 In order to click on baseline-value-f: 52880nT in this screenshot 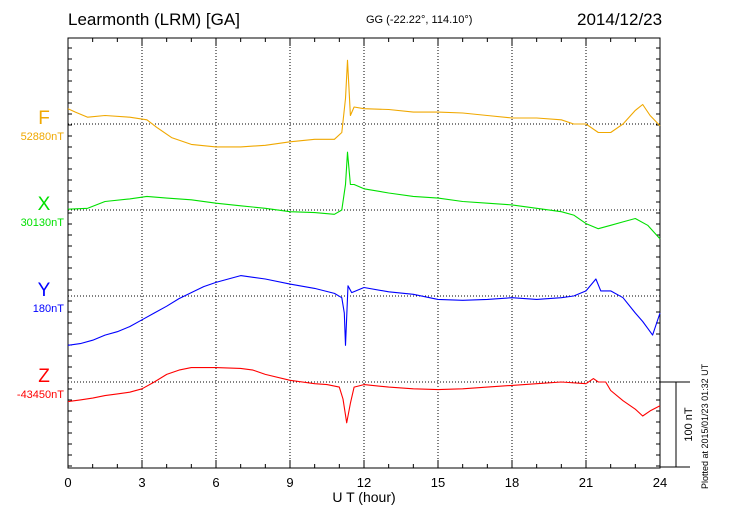, I will do `click(43, 137)`.